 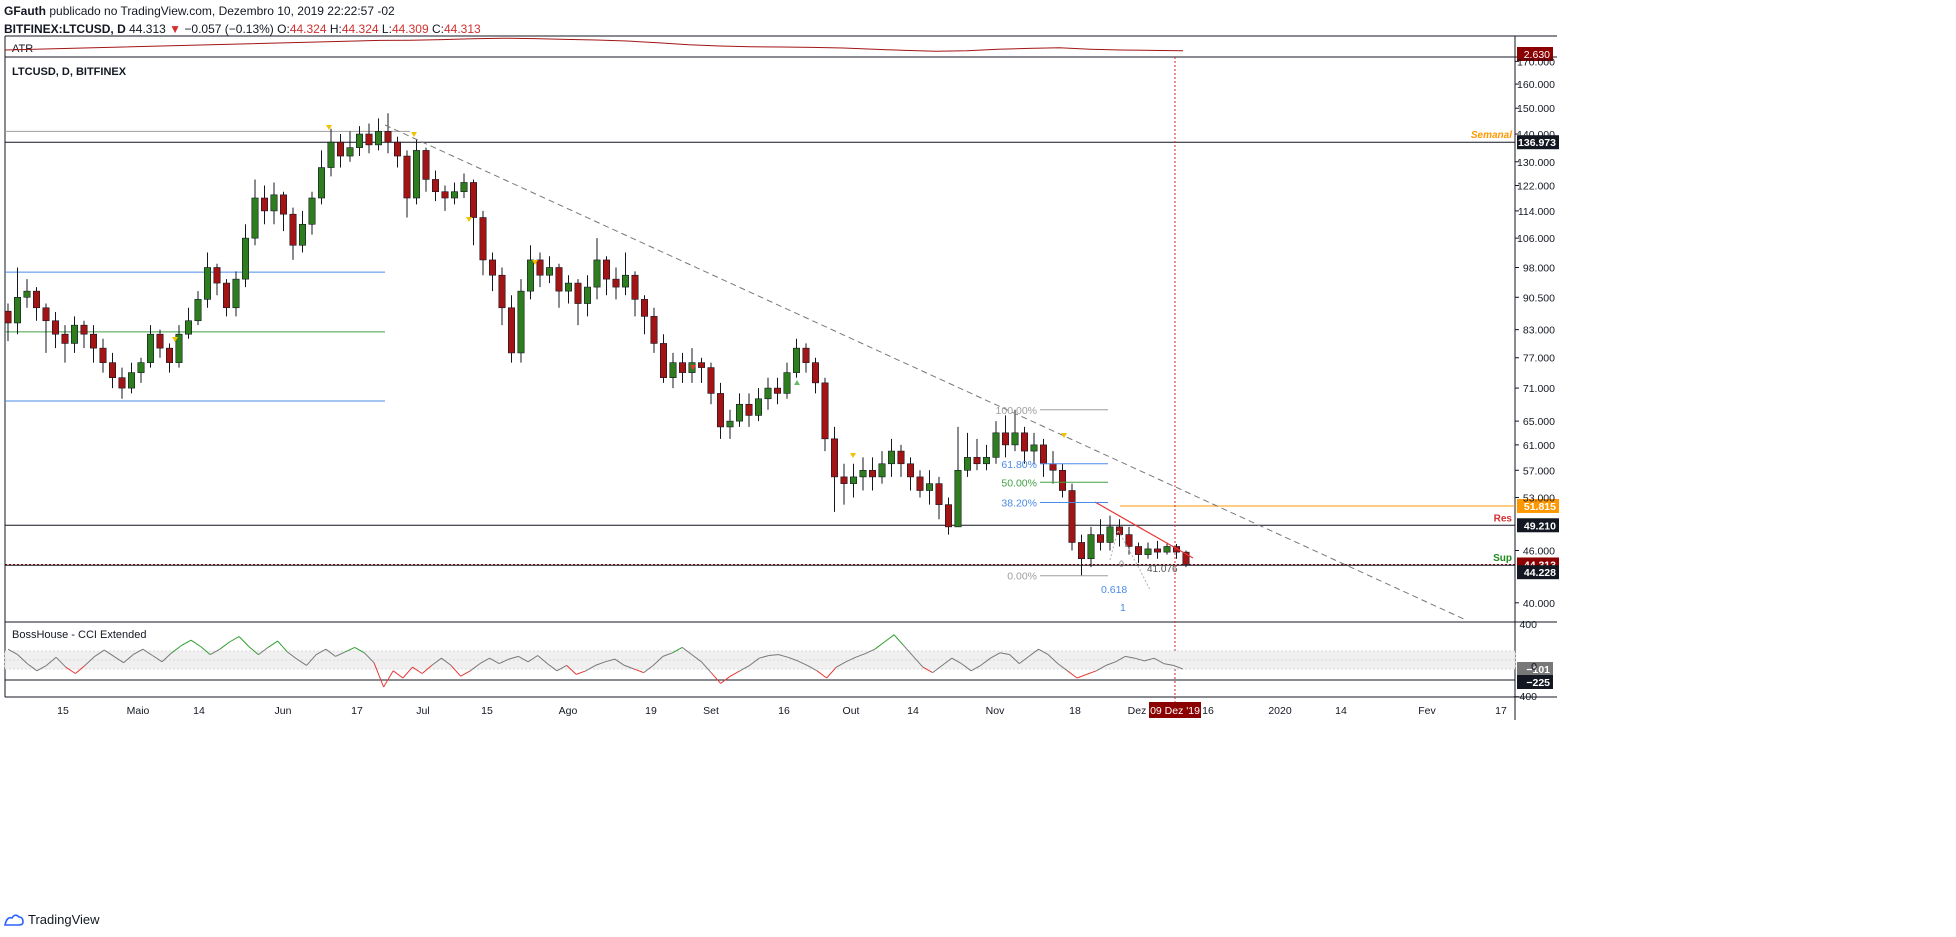 What do you see at coordinates (357, 711) in the screenshot?
I see `x-tick-label-4: 17` at bounding box center [357, 711].